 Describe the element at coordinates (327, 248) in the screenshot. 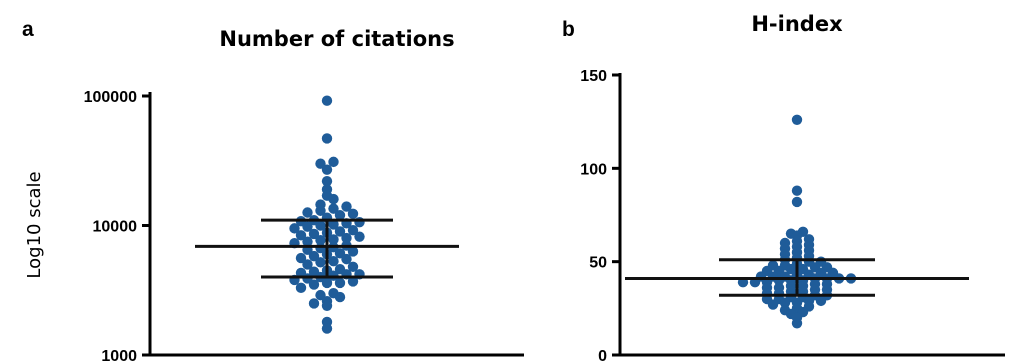

I see `panel-a-summary-lines` at that location.